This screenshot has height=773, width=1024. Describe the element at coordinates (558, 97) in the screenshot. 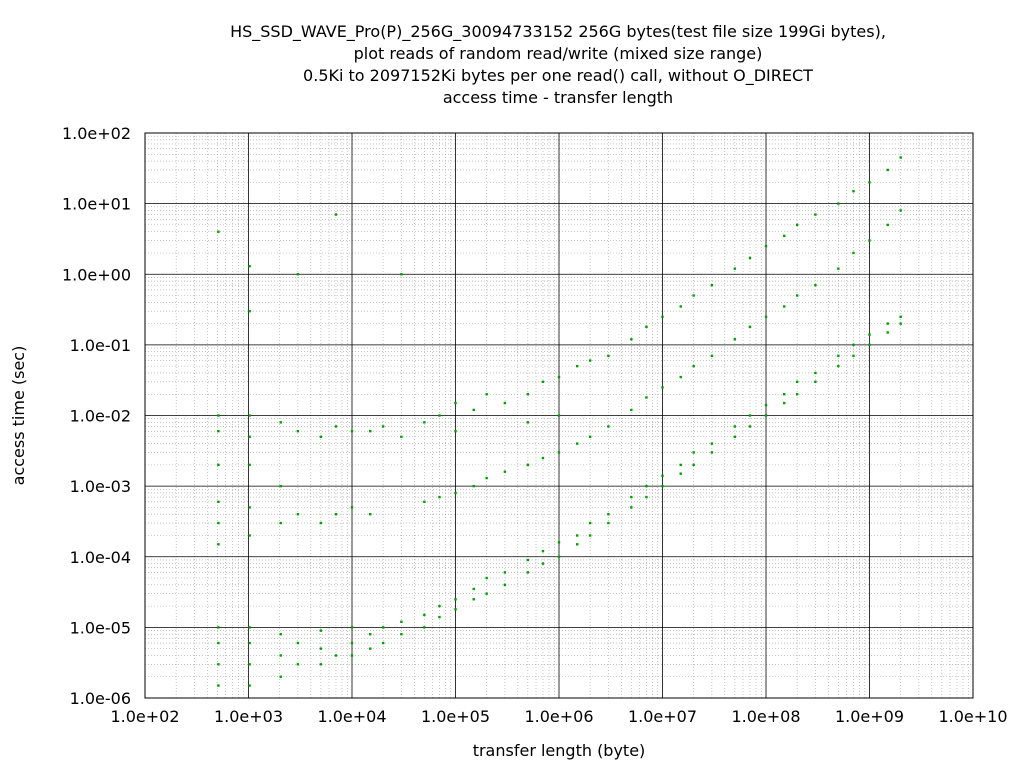

I see `chart-title-line: access time - transfer length` at that location.